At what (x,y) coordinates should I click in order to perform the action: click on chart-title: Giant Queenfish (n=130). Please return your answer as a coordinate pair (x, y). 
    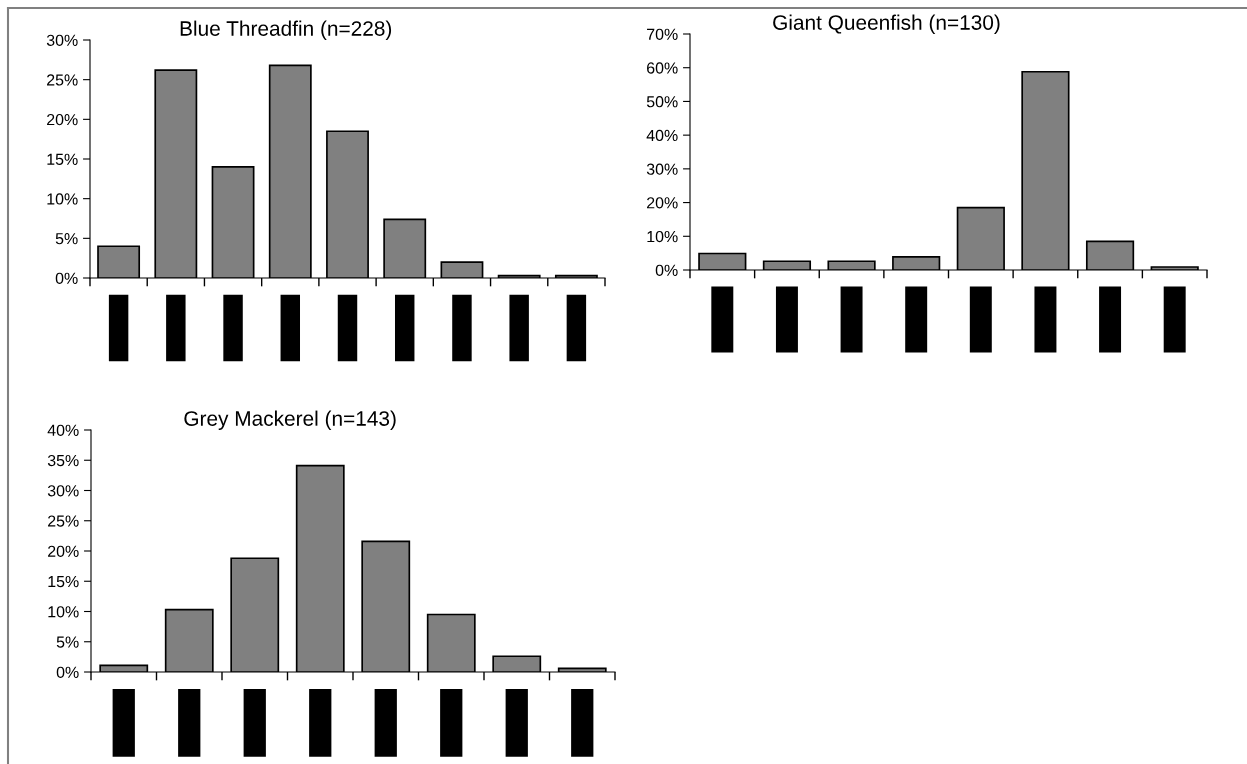
    Looking at the image, I should click on (886, 24).